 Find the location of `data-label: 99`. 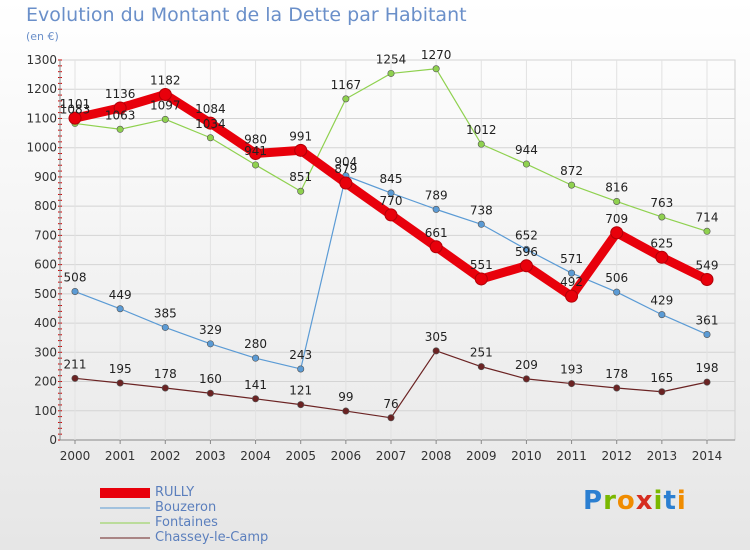

data-label: 99 is located at coordinates (345, 397).